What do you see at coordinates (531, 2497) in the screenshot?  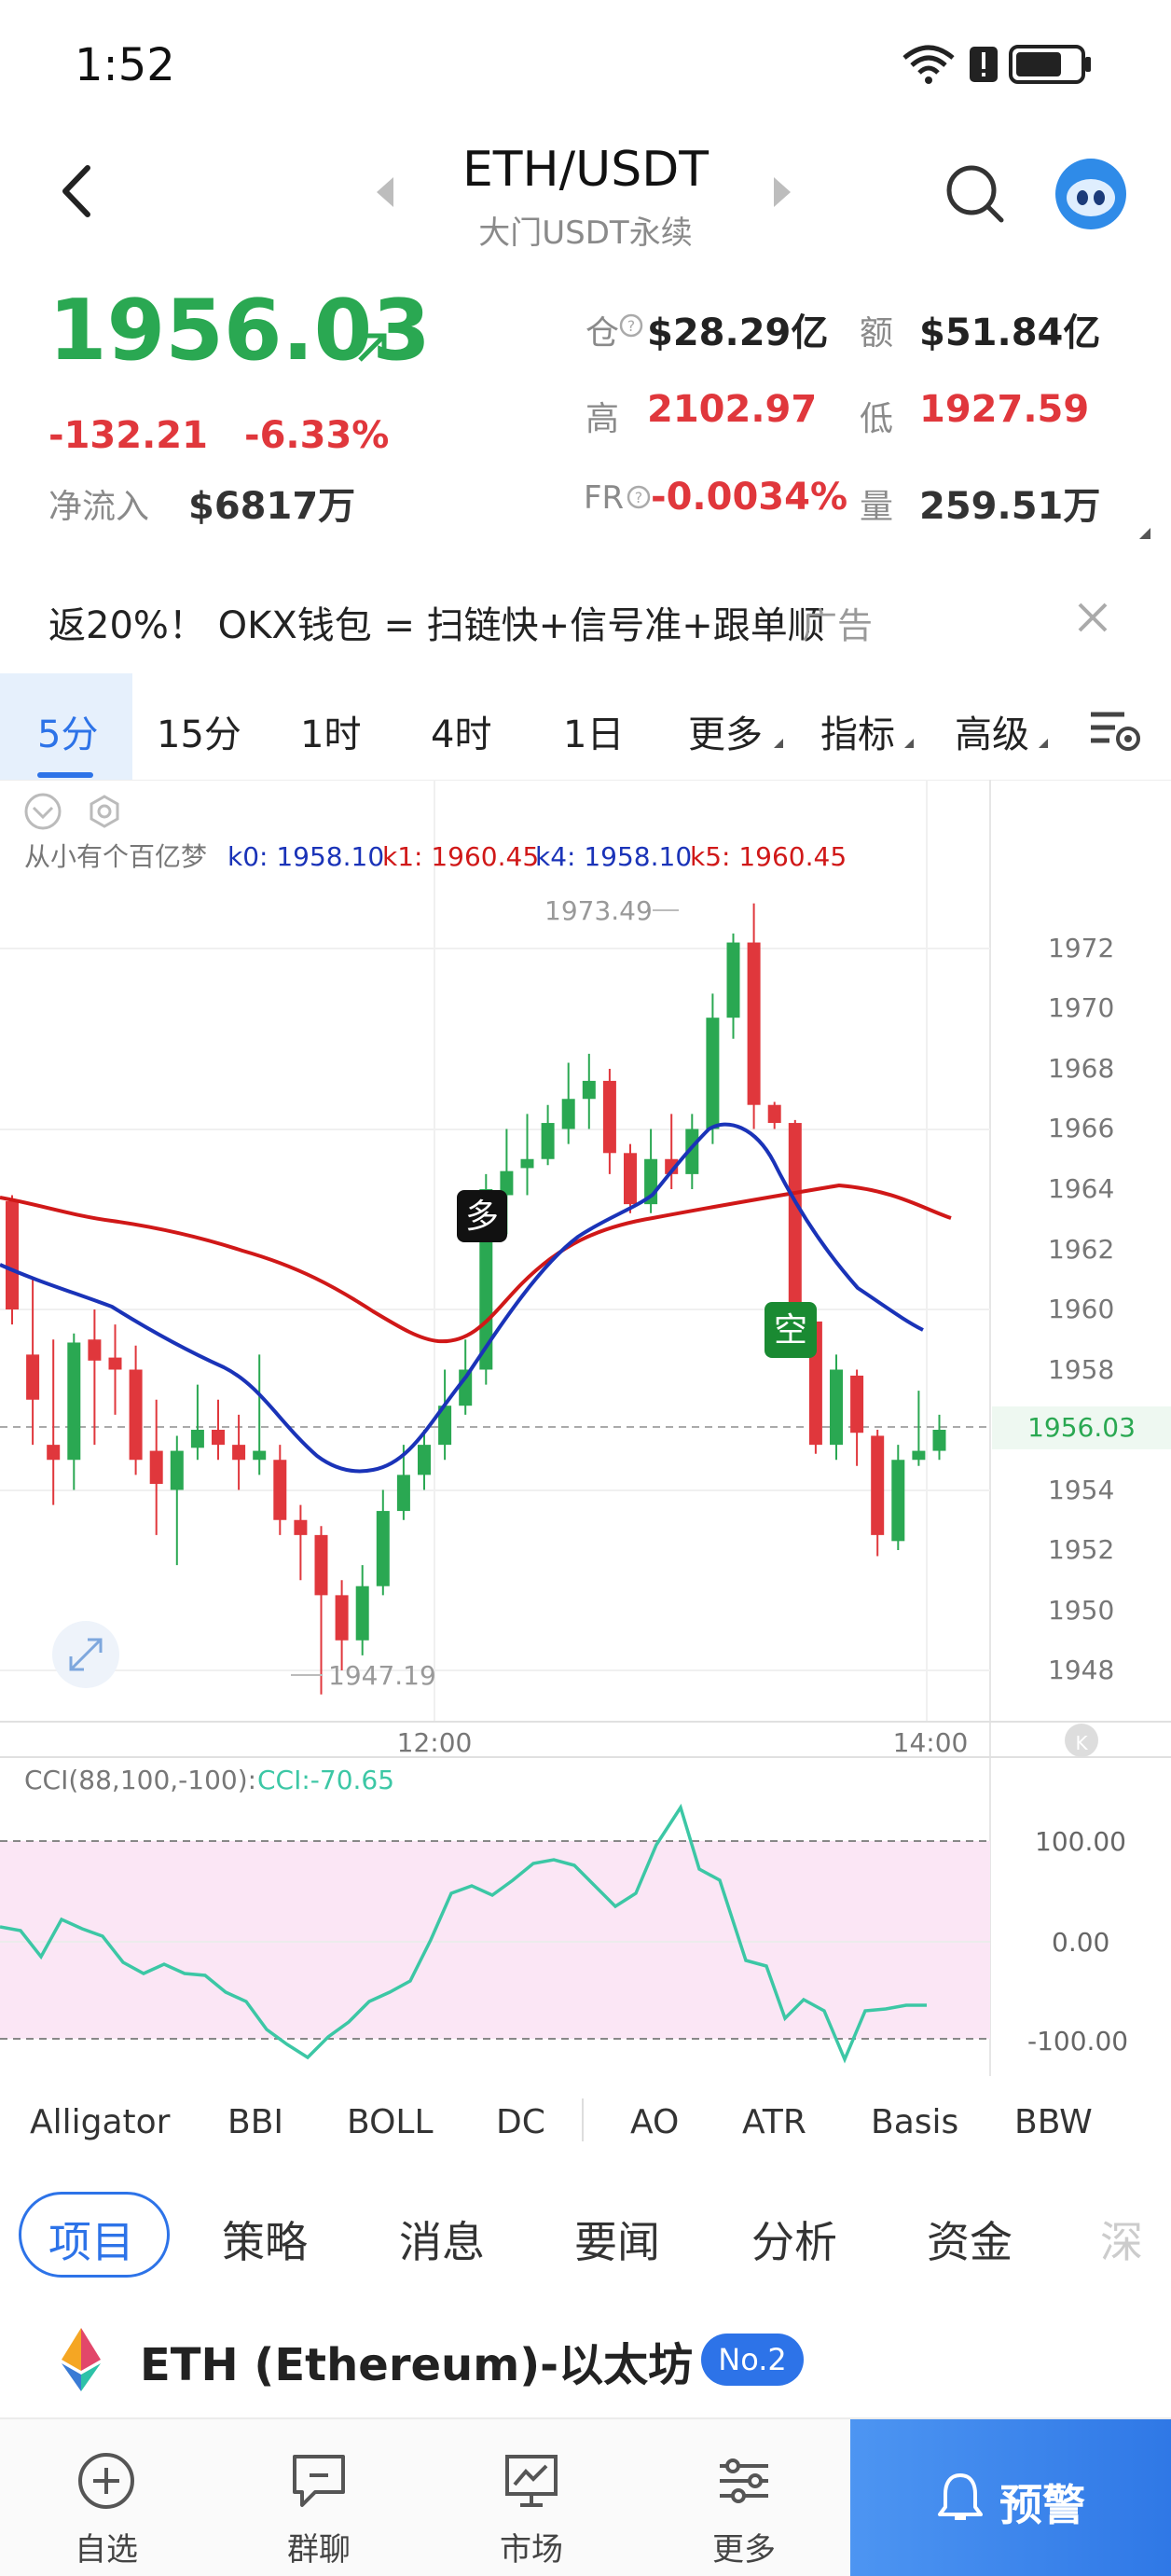 I see `nav-market: 市场` at bounding box center [531, 2497].